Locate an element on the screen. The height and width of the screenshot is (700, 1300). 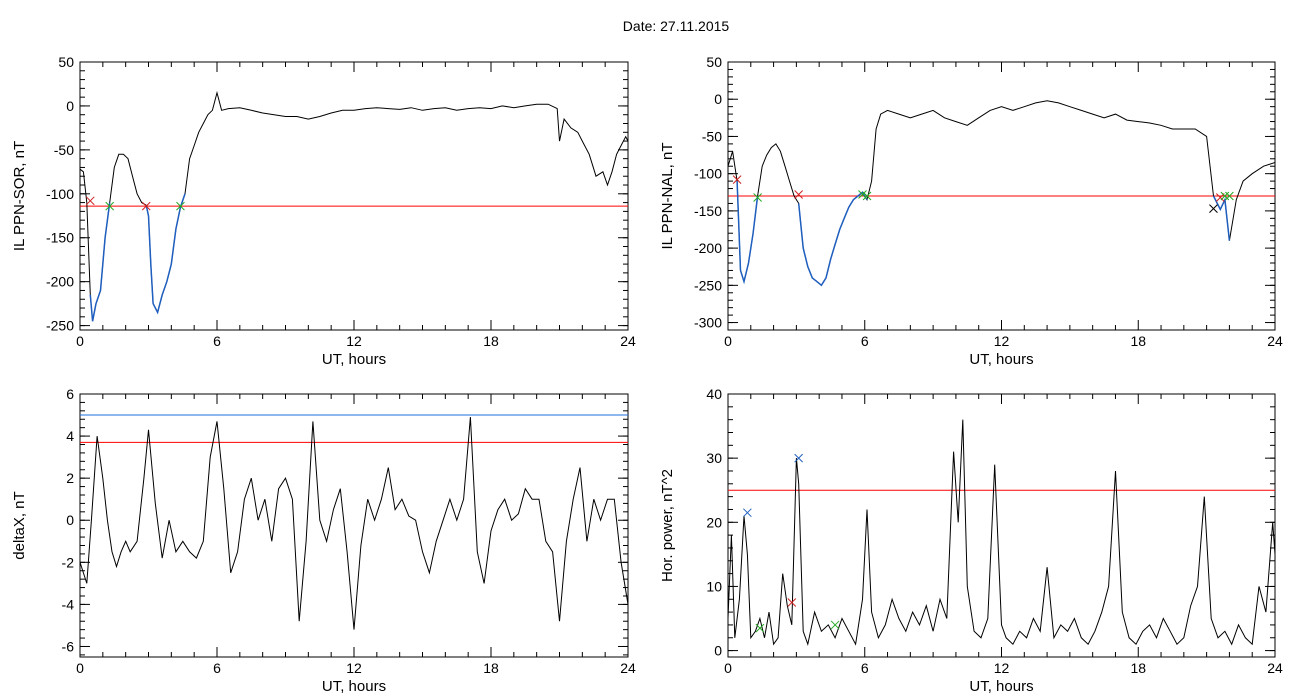
y-tick-label: -4 is located at coordinates (68, 604).